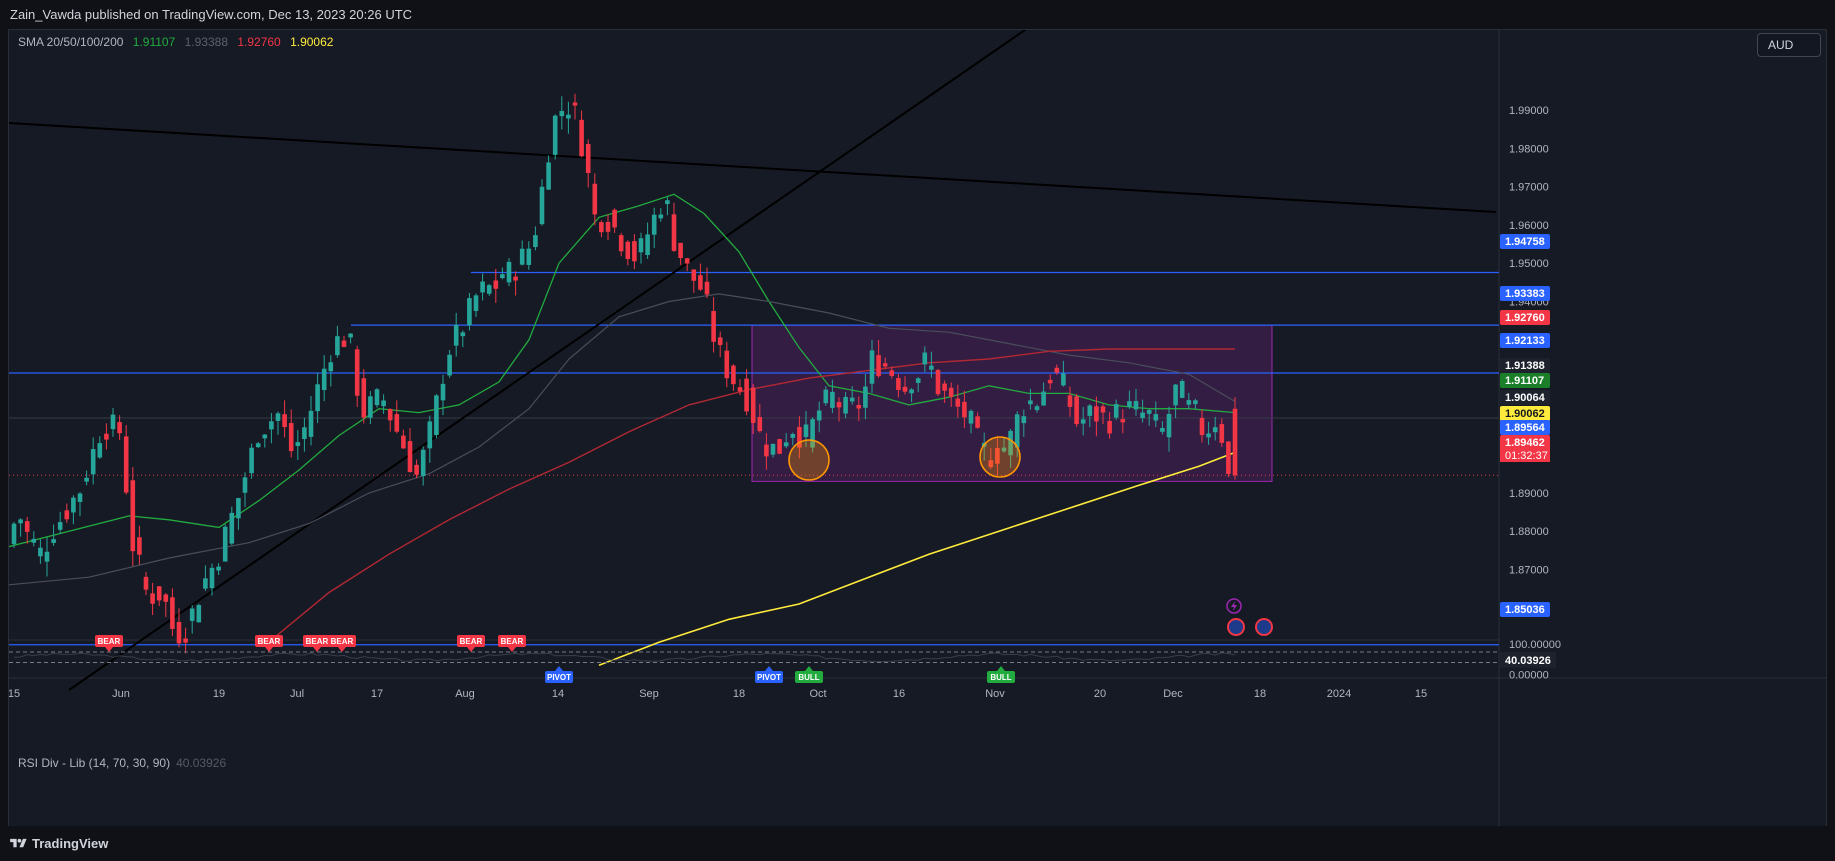 The width and height of the screenshot is (1835, 861). Describe the element at coordinates (1173, 694) in the screenshot. I see `time-tick-label: Dec` at that location.